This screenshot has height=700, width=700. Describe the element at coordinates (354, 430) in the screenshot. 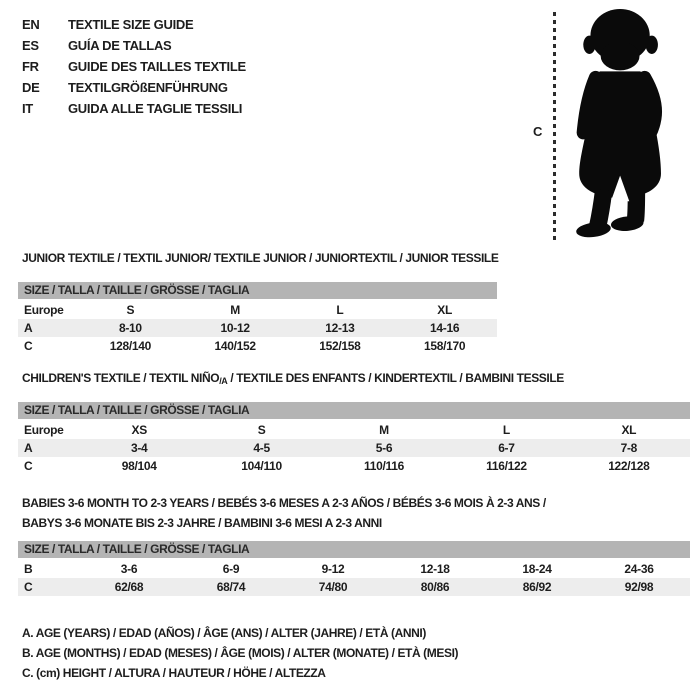

I see `table-row: Europe XS S M L XL` at that location.